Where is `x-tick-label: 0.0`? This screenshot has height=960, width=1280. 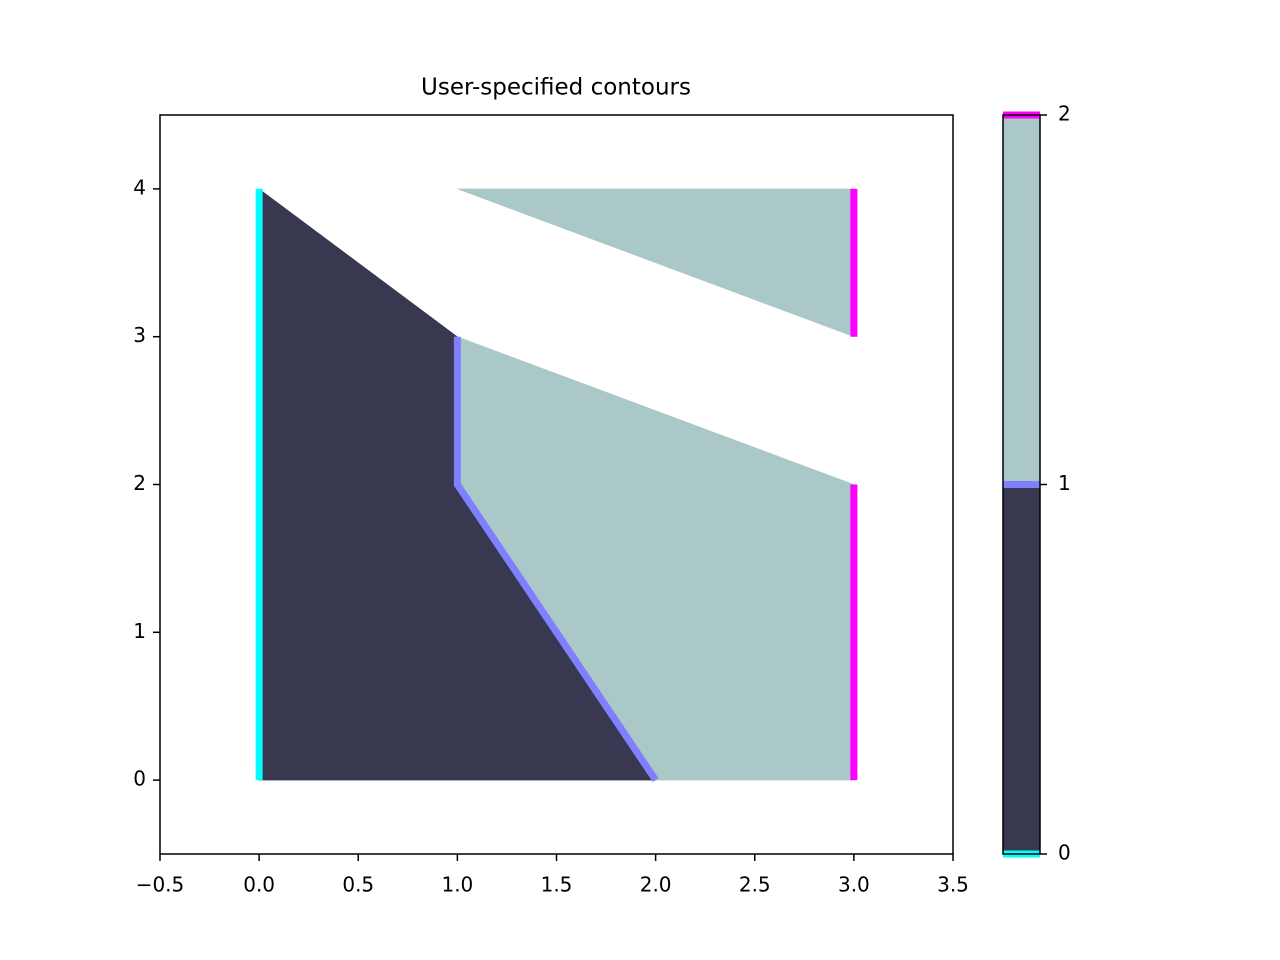
x-tick-label: 0.0 is located at coordinates (259, 885).